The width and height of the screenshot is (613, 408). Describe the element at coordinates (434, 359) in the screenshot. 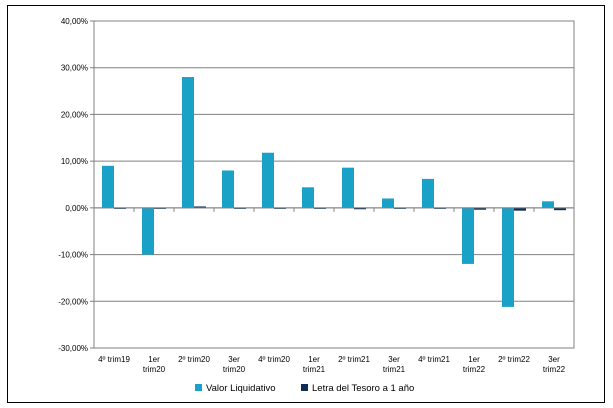

I see `x-tick-label: 4º trim21` at that location.